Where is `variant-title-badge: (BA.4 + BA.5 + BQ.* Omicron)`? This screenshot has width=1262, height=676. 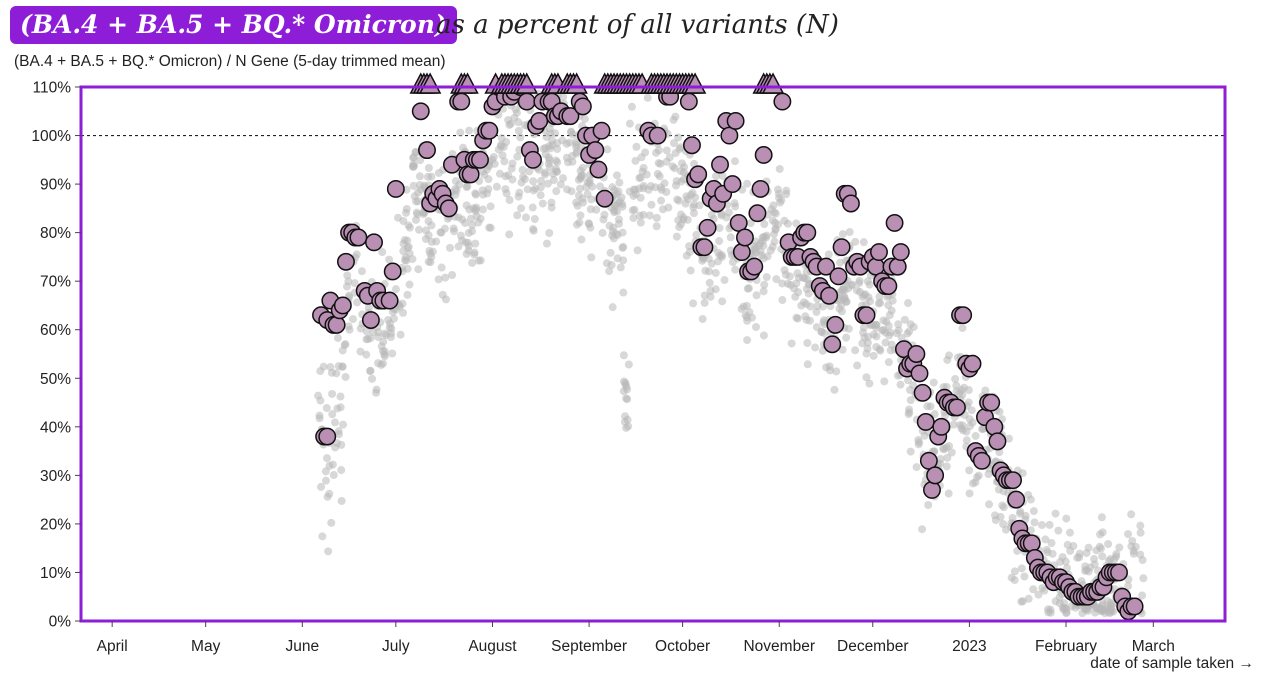 variant-title-badge: (BA.4 + BA.5 + BQ.* Omicron) is located at coordinates (233, 25).